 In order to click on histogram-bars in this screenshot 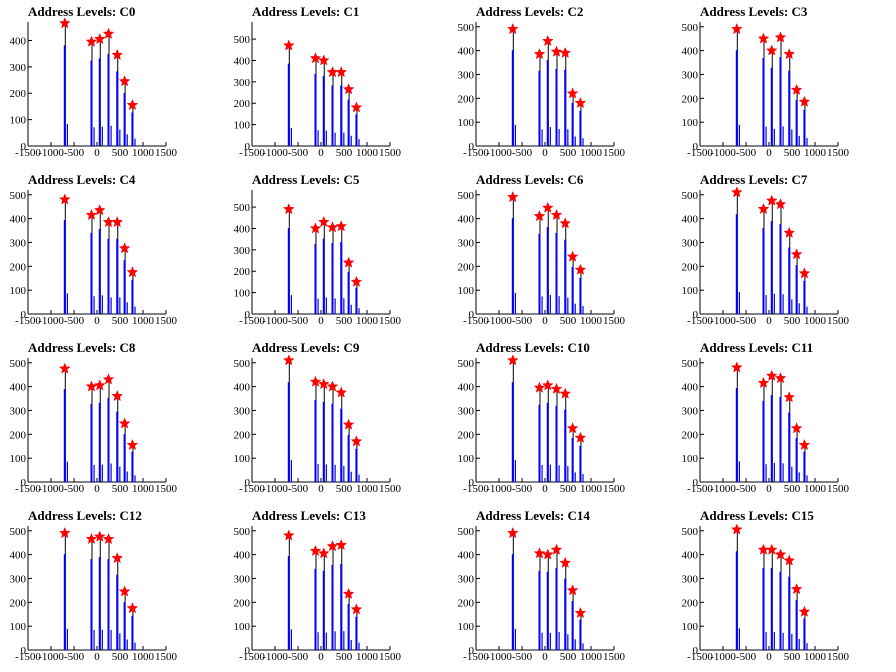, I will do `click(547, 255)`.